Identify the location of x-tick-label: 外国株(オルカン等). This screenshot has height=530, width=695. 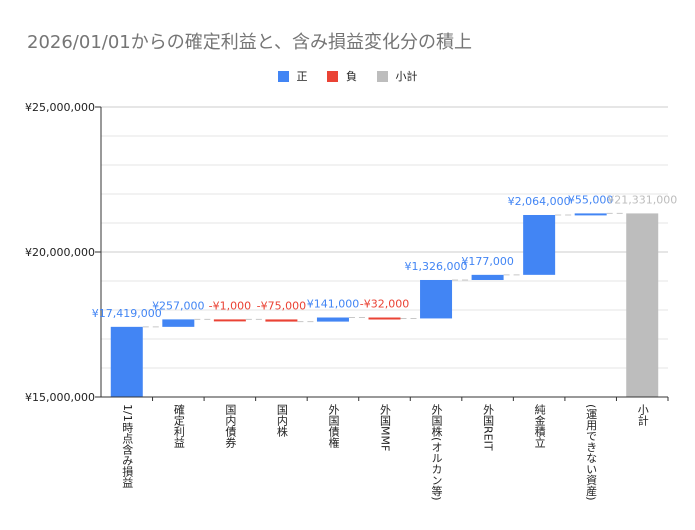
(437, 452).